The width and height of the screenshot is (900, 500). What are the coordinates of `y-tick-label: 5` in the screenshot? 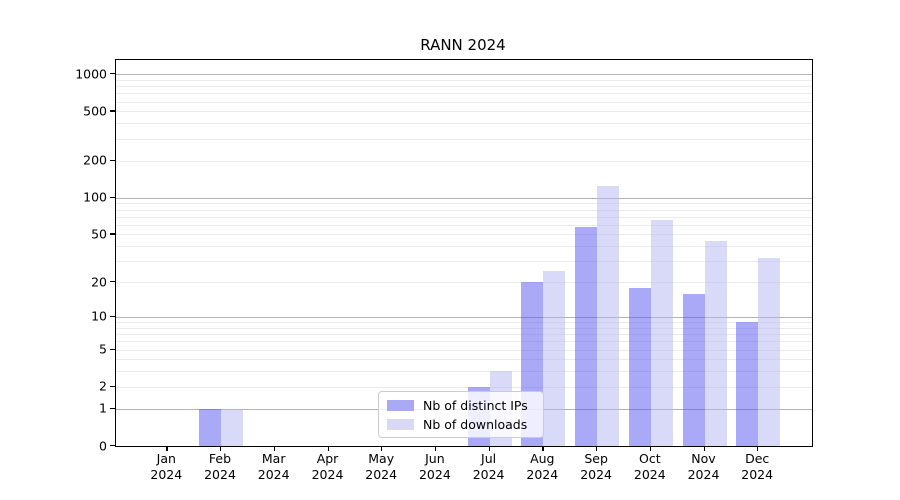 It's located at (103, 349).